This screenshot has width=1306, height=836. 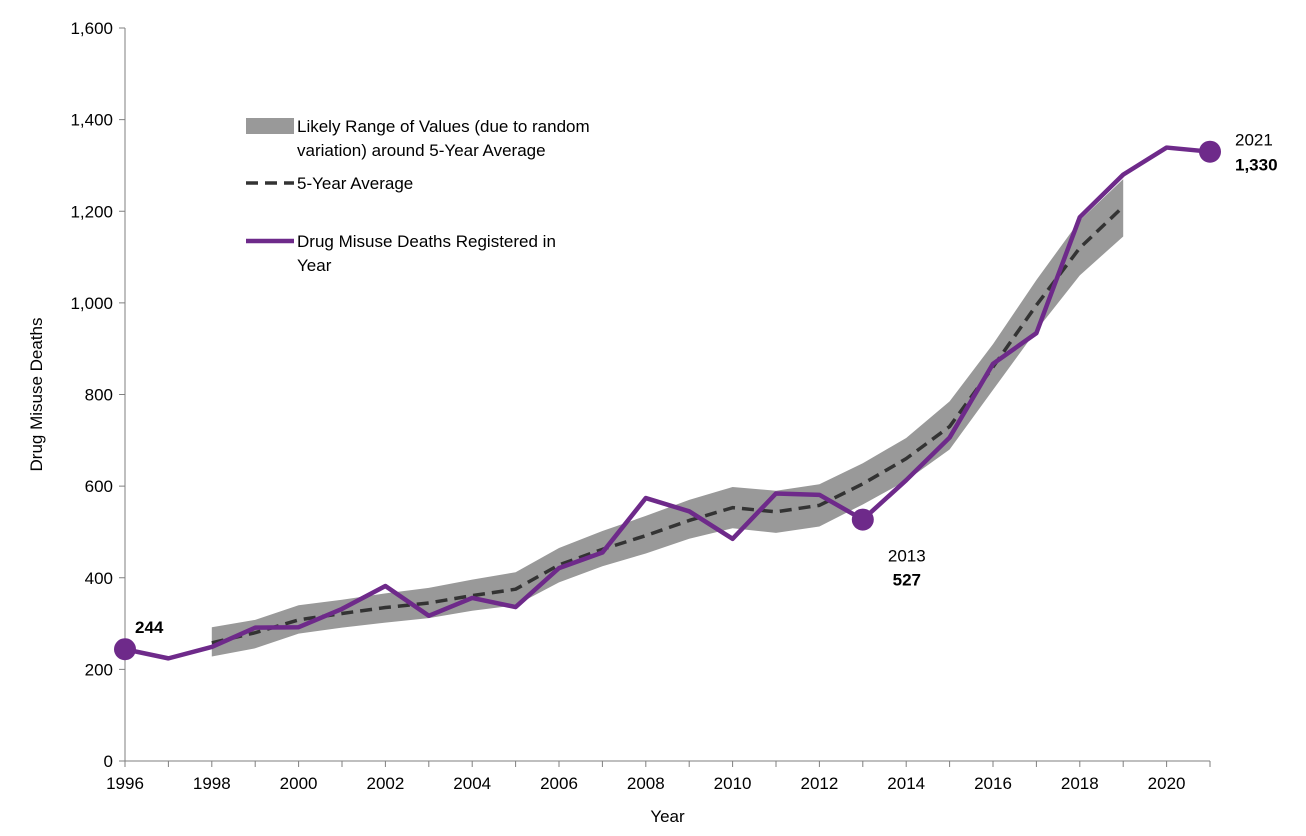 I want to click on y-tick-label-1000: 1,000, so click(x=91, y=303).